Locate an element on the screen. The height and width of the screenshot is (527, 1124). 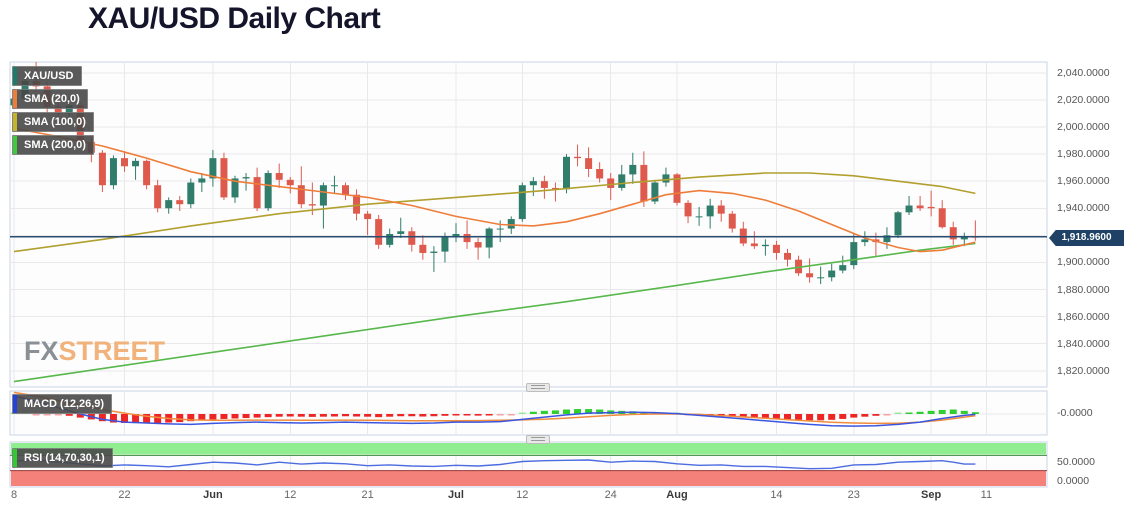
legend-item-symbol: XAU/USD is located at coordinates (47, 76).